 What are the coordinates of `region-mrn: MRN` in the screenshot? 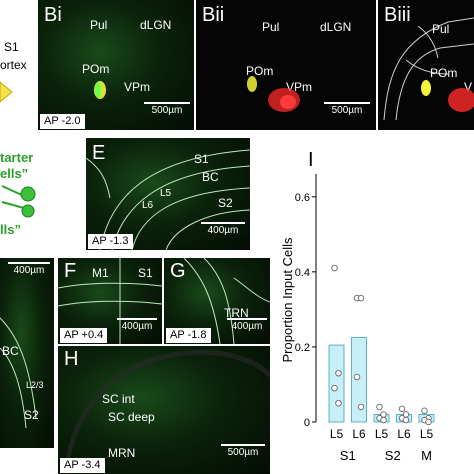 It's located at (122, 453).